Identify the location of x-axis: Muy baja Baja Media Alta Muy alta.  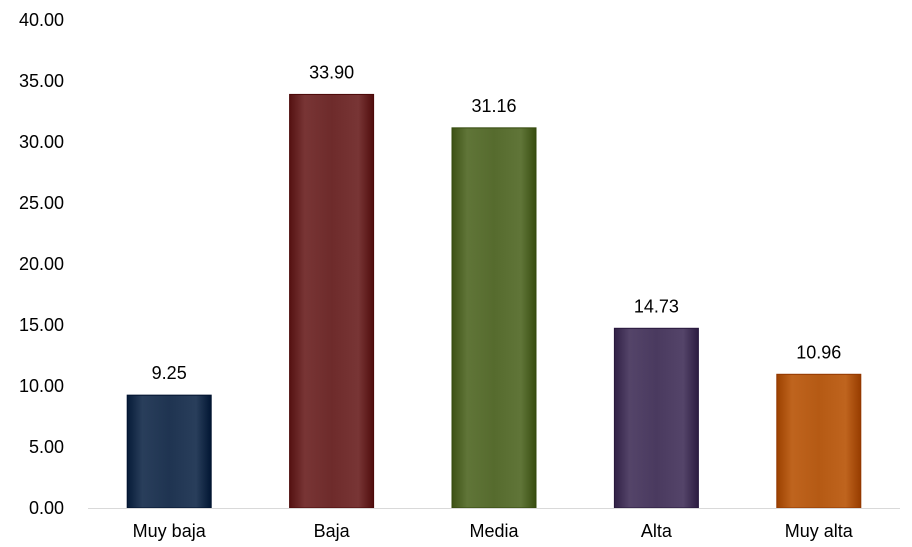
(494, 524).